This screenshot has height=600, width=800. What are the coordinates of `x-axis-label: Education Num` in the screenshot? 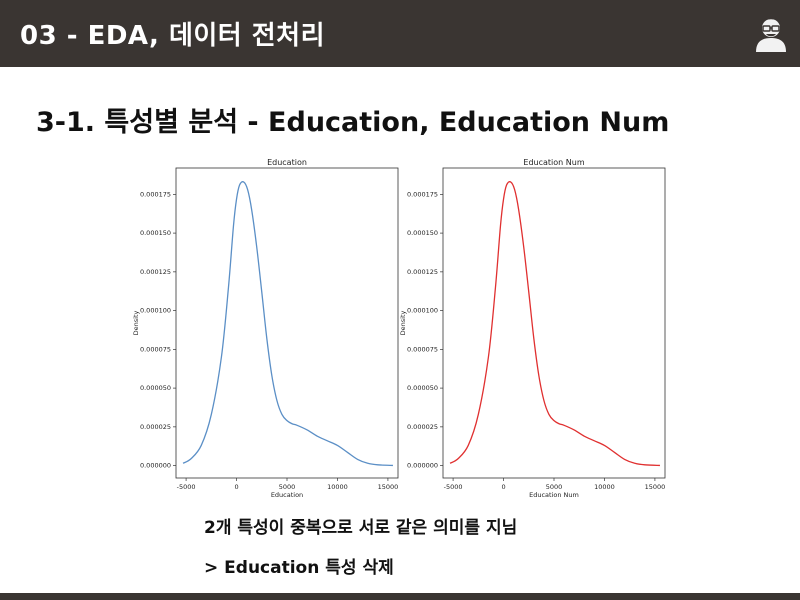 It's located at (554, 495).